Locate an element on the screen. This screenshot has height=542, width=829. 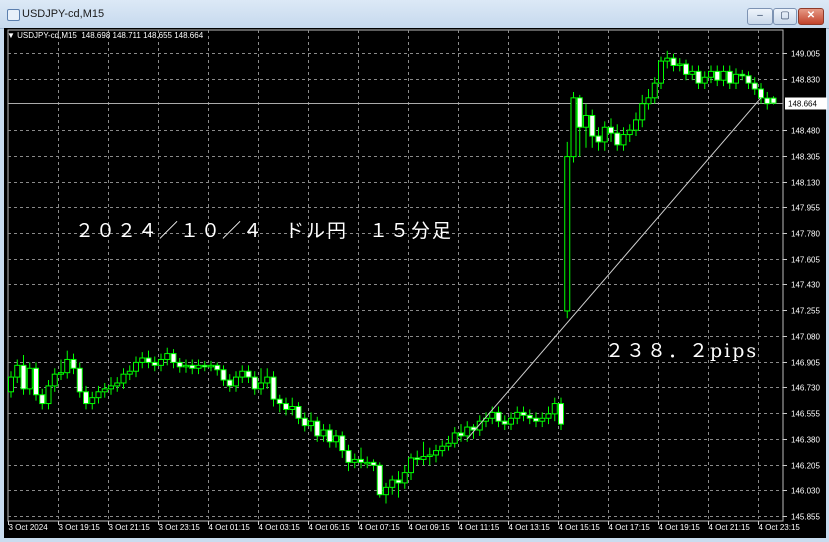
symbol-label: USDJPY-cd,M15 is located at coordinates (47, 35).